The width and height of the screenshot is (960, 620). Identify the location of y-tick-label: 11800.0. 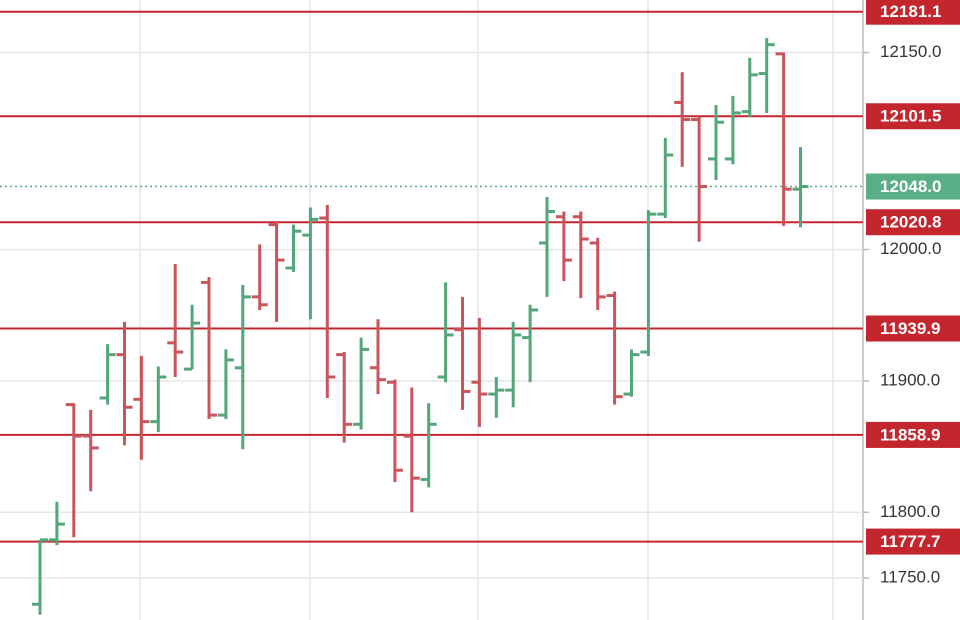
(910, 511).